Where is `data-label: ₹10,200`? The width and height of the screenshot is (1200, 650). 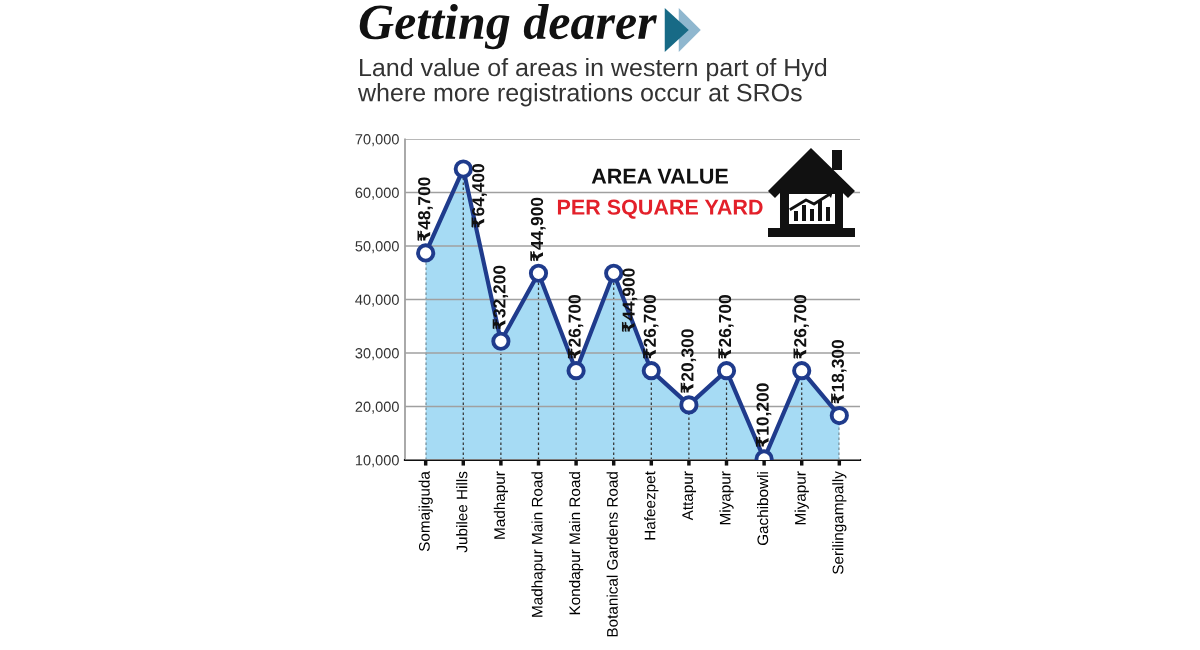
data-label: ₹10,200 is located at coordinates (763, 415).